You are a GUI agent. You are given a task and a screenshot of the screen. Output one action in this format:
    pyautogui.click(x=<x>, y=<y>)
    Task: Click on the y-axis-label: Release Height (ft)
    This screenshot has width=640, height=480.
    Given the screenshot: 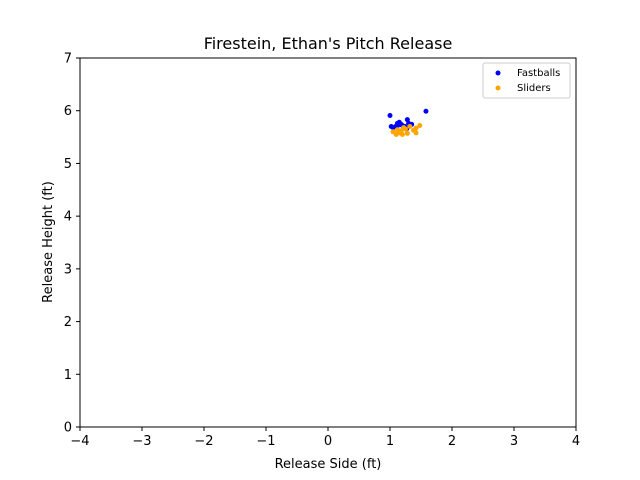 What is the action you would take?
    pyautogui.click(x=48, y=242)
    